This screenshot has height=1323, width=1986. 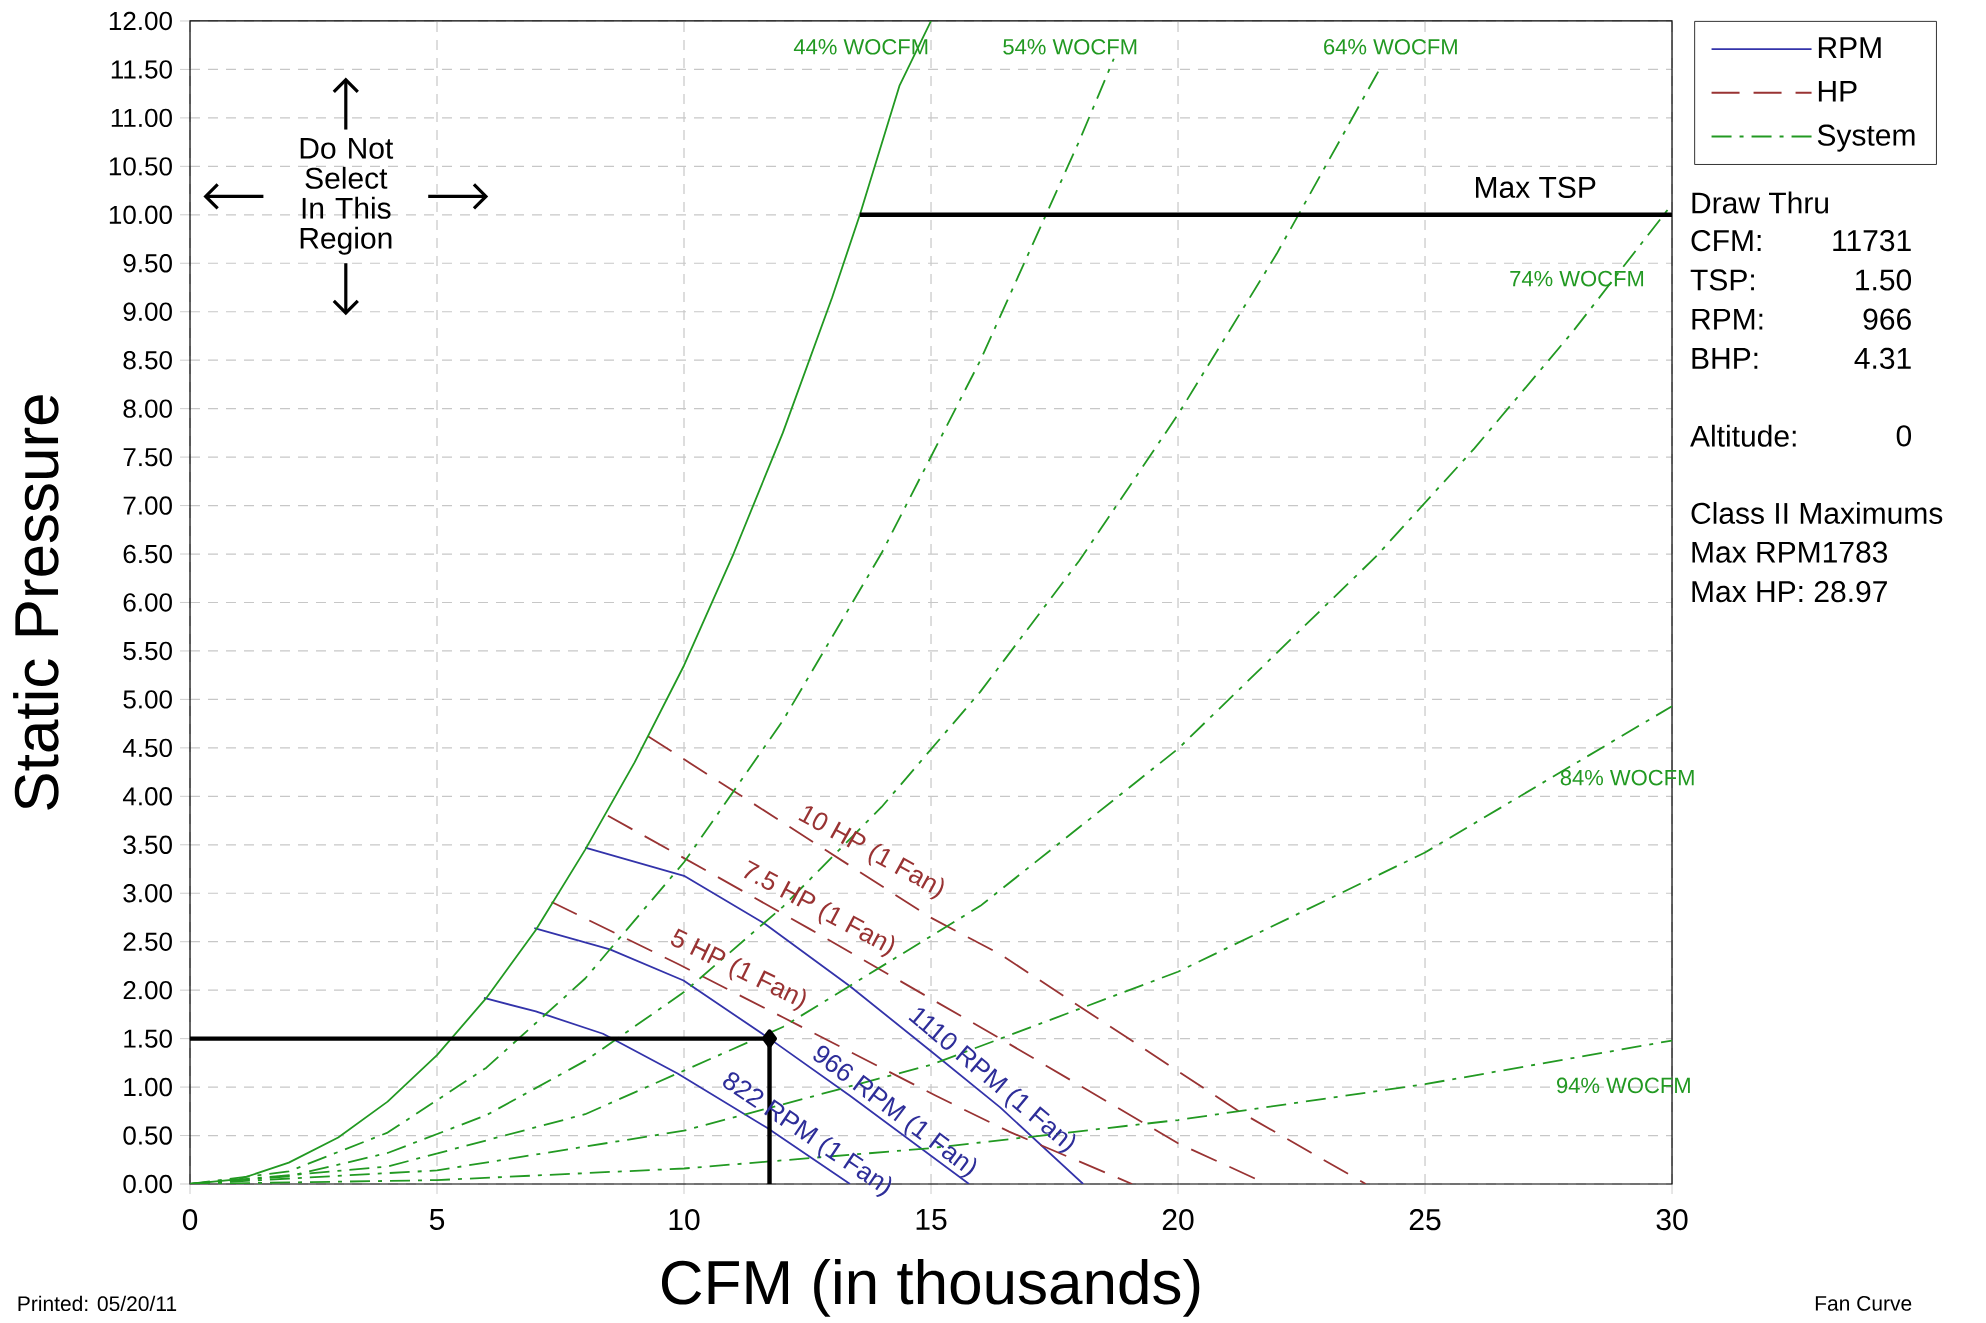 What do you see at coordinates (1872, 240) in the screenshot?
I see `text: 11731` at bounding box center [1872, 240].